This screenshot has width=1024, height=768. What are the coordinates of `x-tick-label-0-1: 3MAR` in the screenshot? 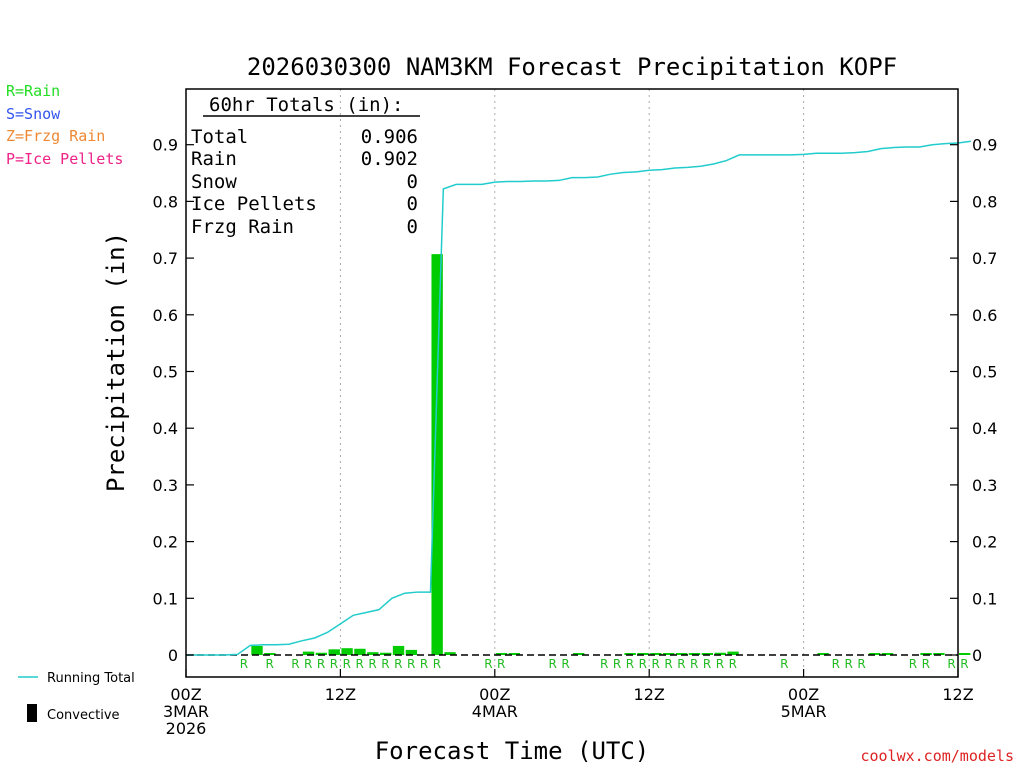 It's located at (186, 711).